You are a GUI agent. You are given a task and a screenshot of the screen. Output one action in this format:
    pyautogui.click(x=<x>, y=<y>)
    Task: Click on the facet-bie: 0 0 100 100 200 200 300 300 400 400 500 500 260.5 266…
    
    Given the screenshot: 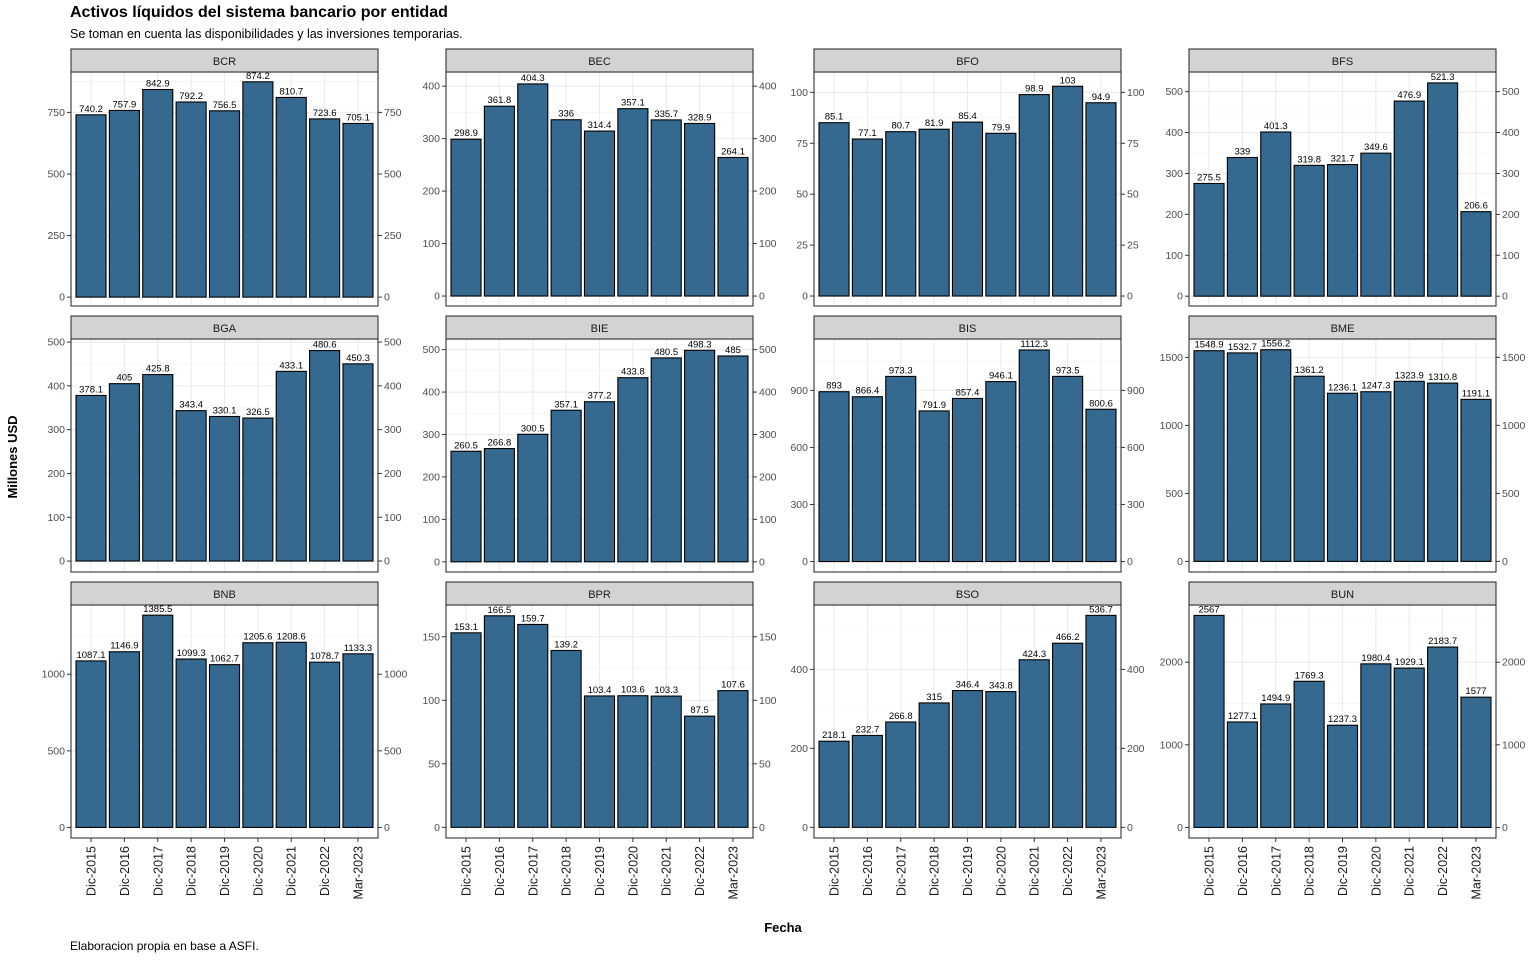 What is the action you would take?
    pyautogui.click(x=599, y=444)
    